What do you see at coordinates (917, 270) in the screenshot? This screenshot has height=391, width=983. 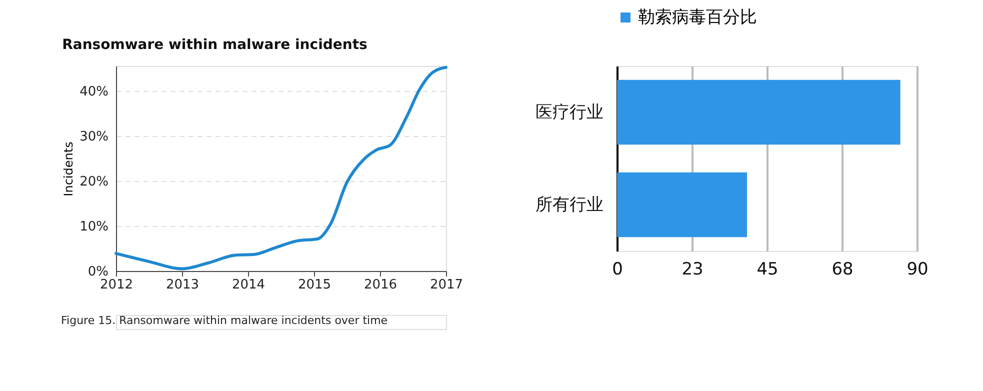 I see `x-tick-label: 90` at bounding box center [917, 270].